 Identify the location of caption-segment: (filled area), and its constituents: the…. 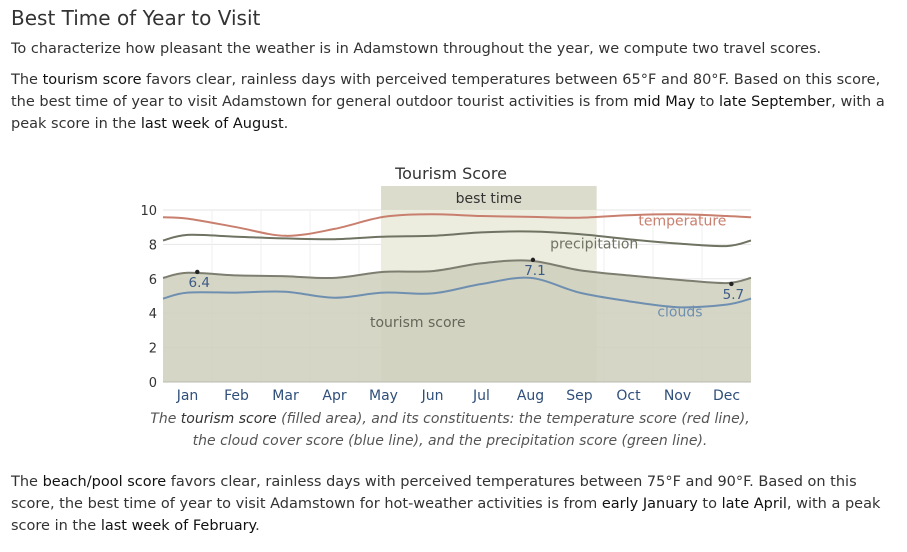
(471, 430).